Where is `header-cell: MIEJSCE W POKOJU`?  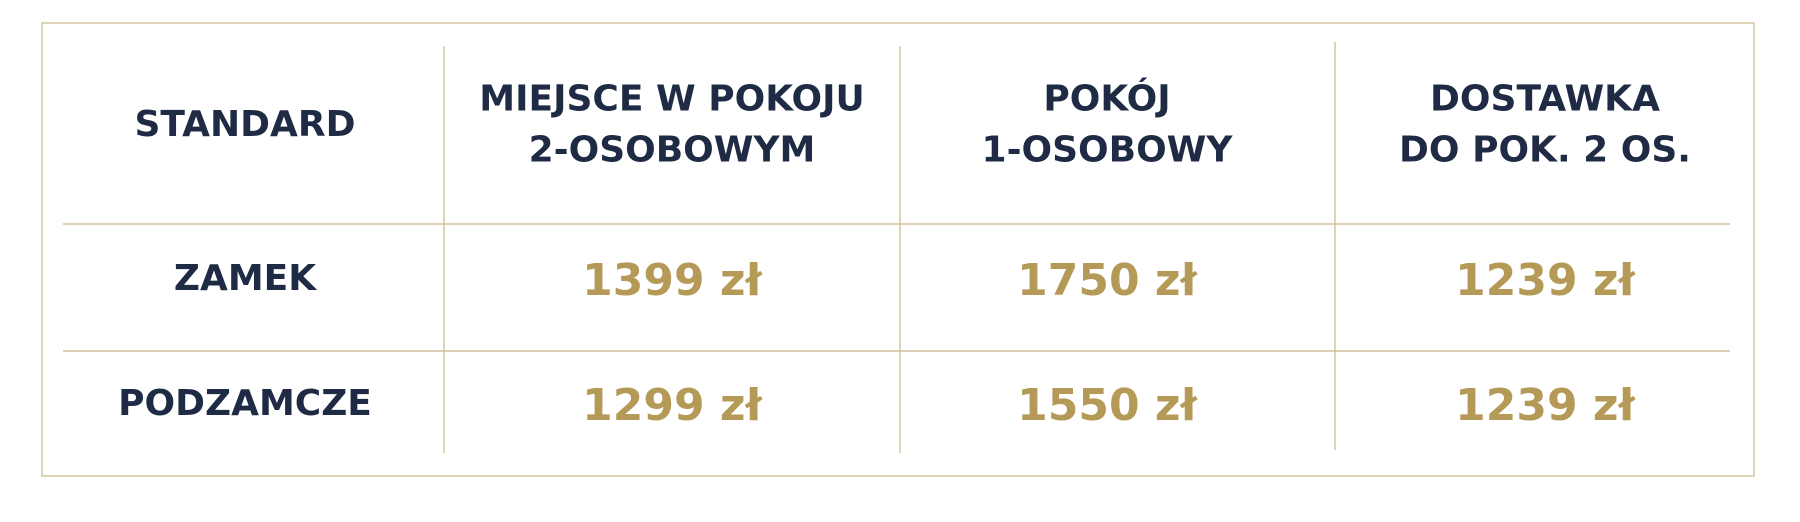 header-cell: MIEJSCE W POKOJU is located at coordinates (671, 99).